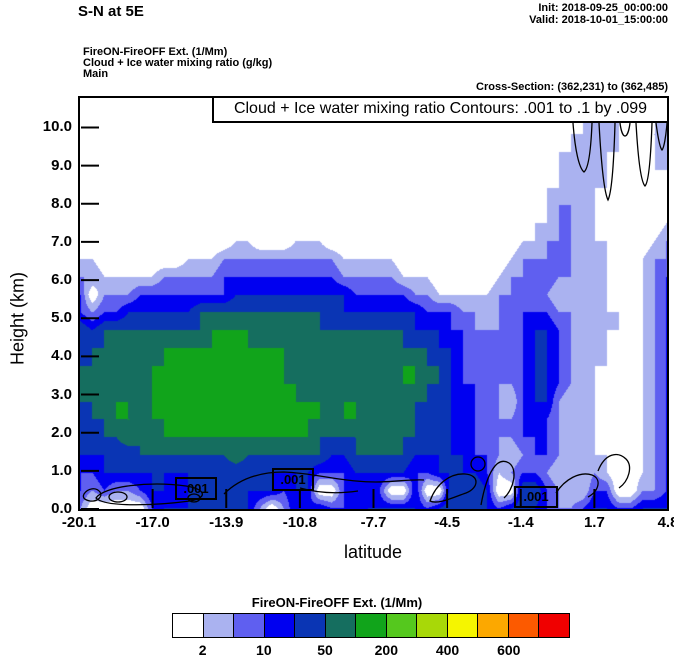 The width and height of the screenshot is (674, 668). I want to click on y-tick-label: 5.0, so click(61, 318).